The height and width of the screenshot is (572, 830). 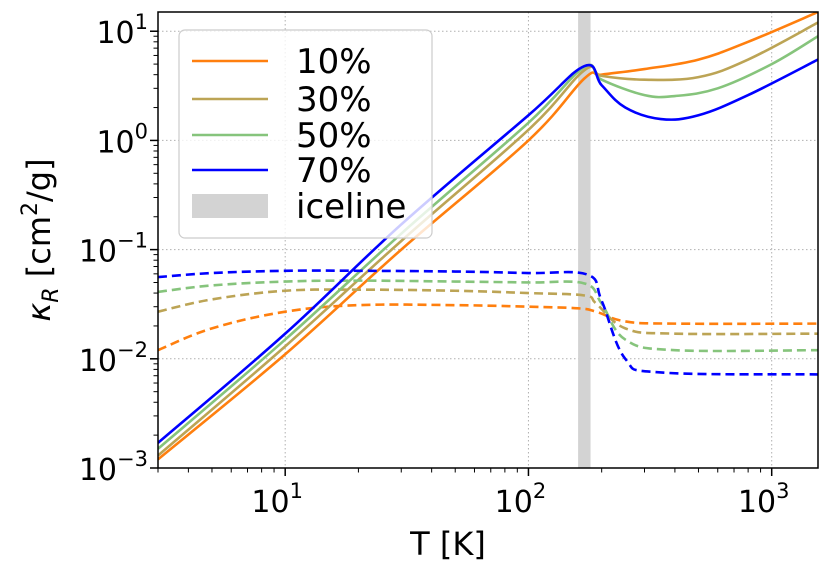 I want to click on y-label-unit-exponent: 2, so click(x=30, y=209).